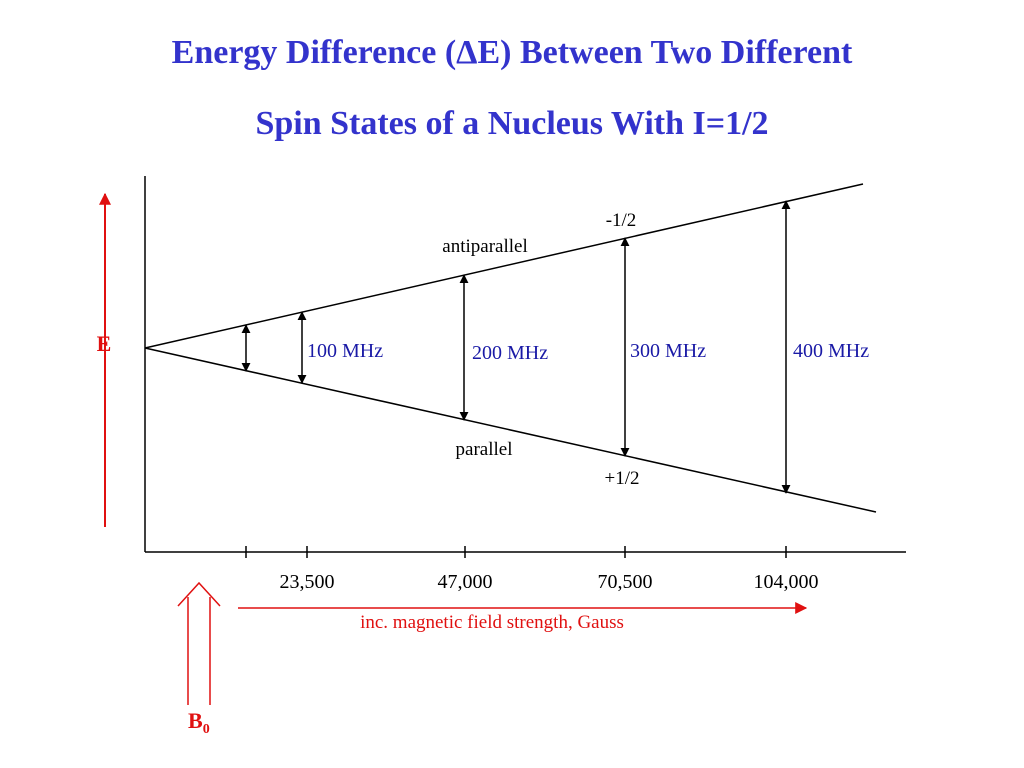 Image resolution: width=1024 pixels, height=768 pixels. I want to click on b0-arrow, so click(199, 643).